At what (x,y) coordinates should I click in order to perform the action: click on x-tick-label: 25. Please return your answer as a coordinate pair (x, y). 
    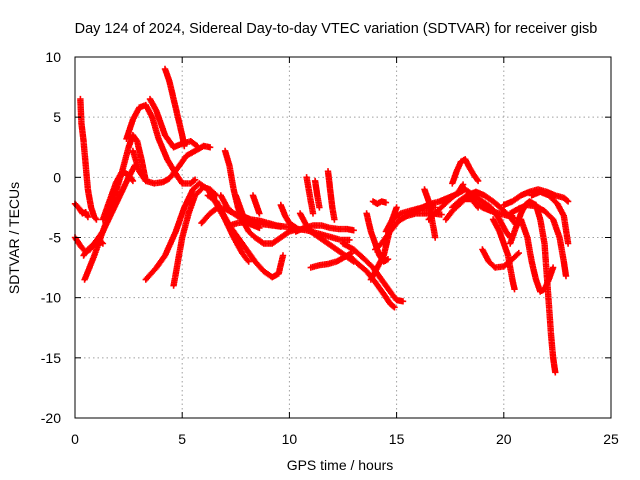
    Looking at the image, I should click on (611, 439).